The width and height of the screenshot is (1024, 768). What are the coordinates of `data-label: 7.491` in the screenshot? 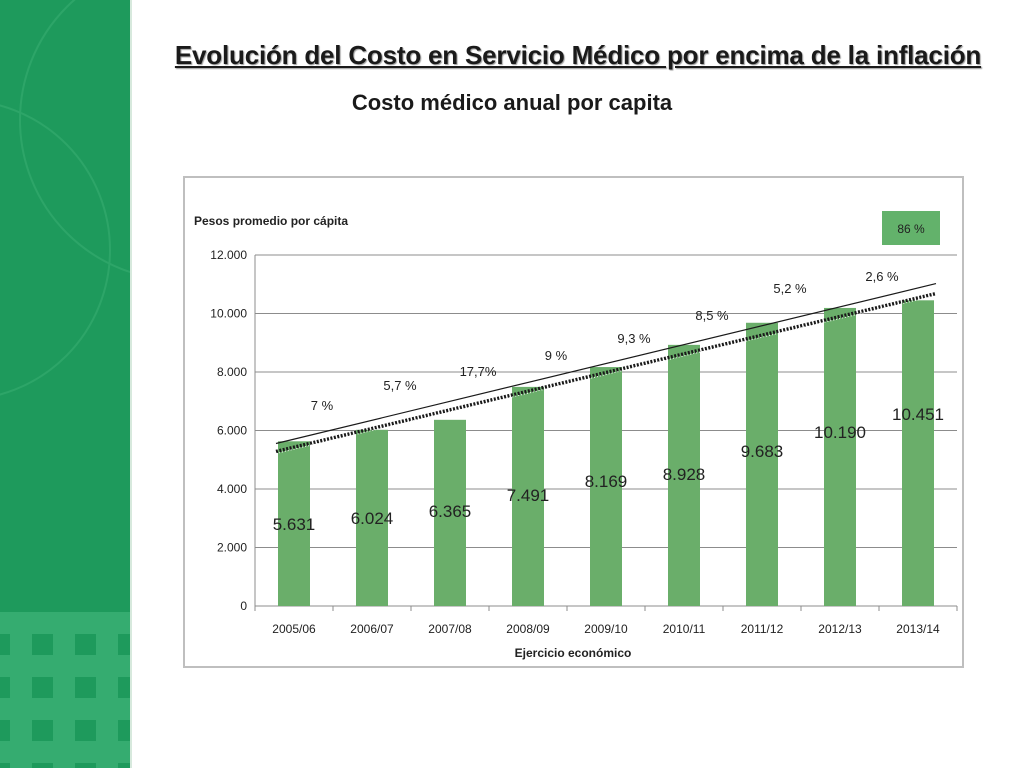 It's located at (528, 495).